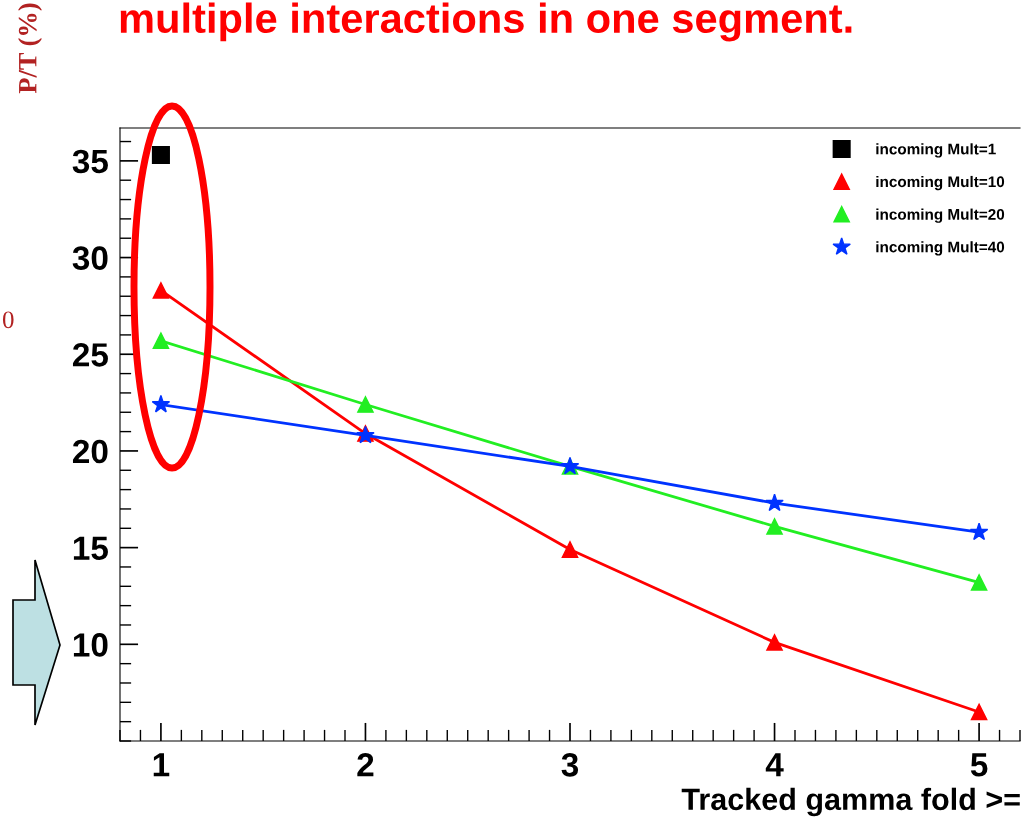 The image size is (1021, 817). I want to click on x-tick-label: 4, so click(774, 765).